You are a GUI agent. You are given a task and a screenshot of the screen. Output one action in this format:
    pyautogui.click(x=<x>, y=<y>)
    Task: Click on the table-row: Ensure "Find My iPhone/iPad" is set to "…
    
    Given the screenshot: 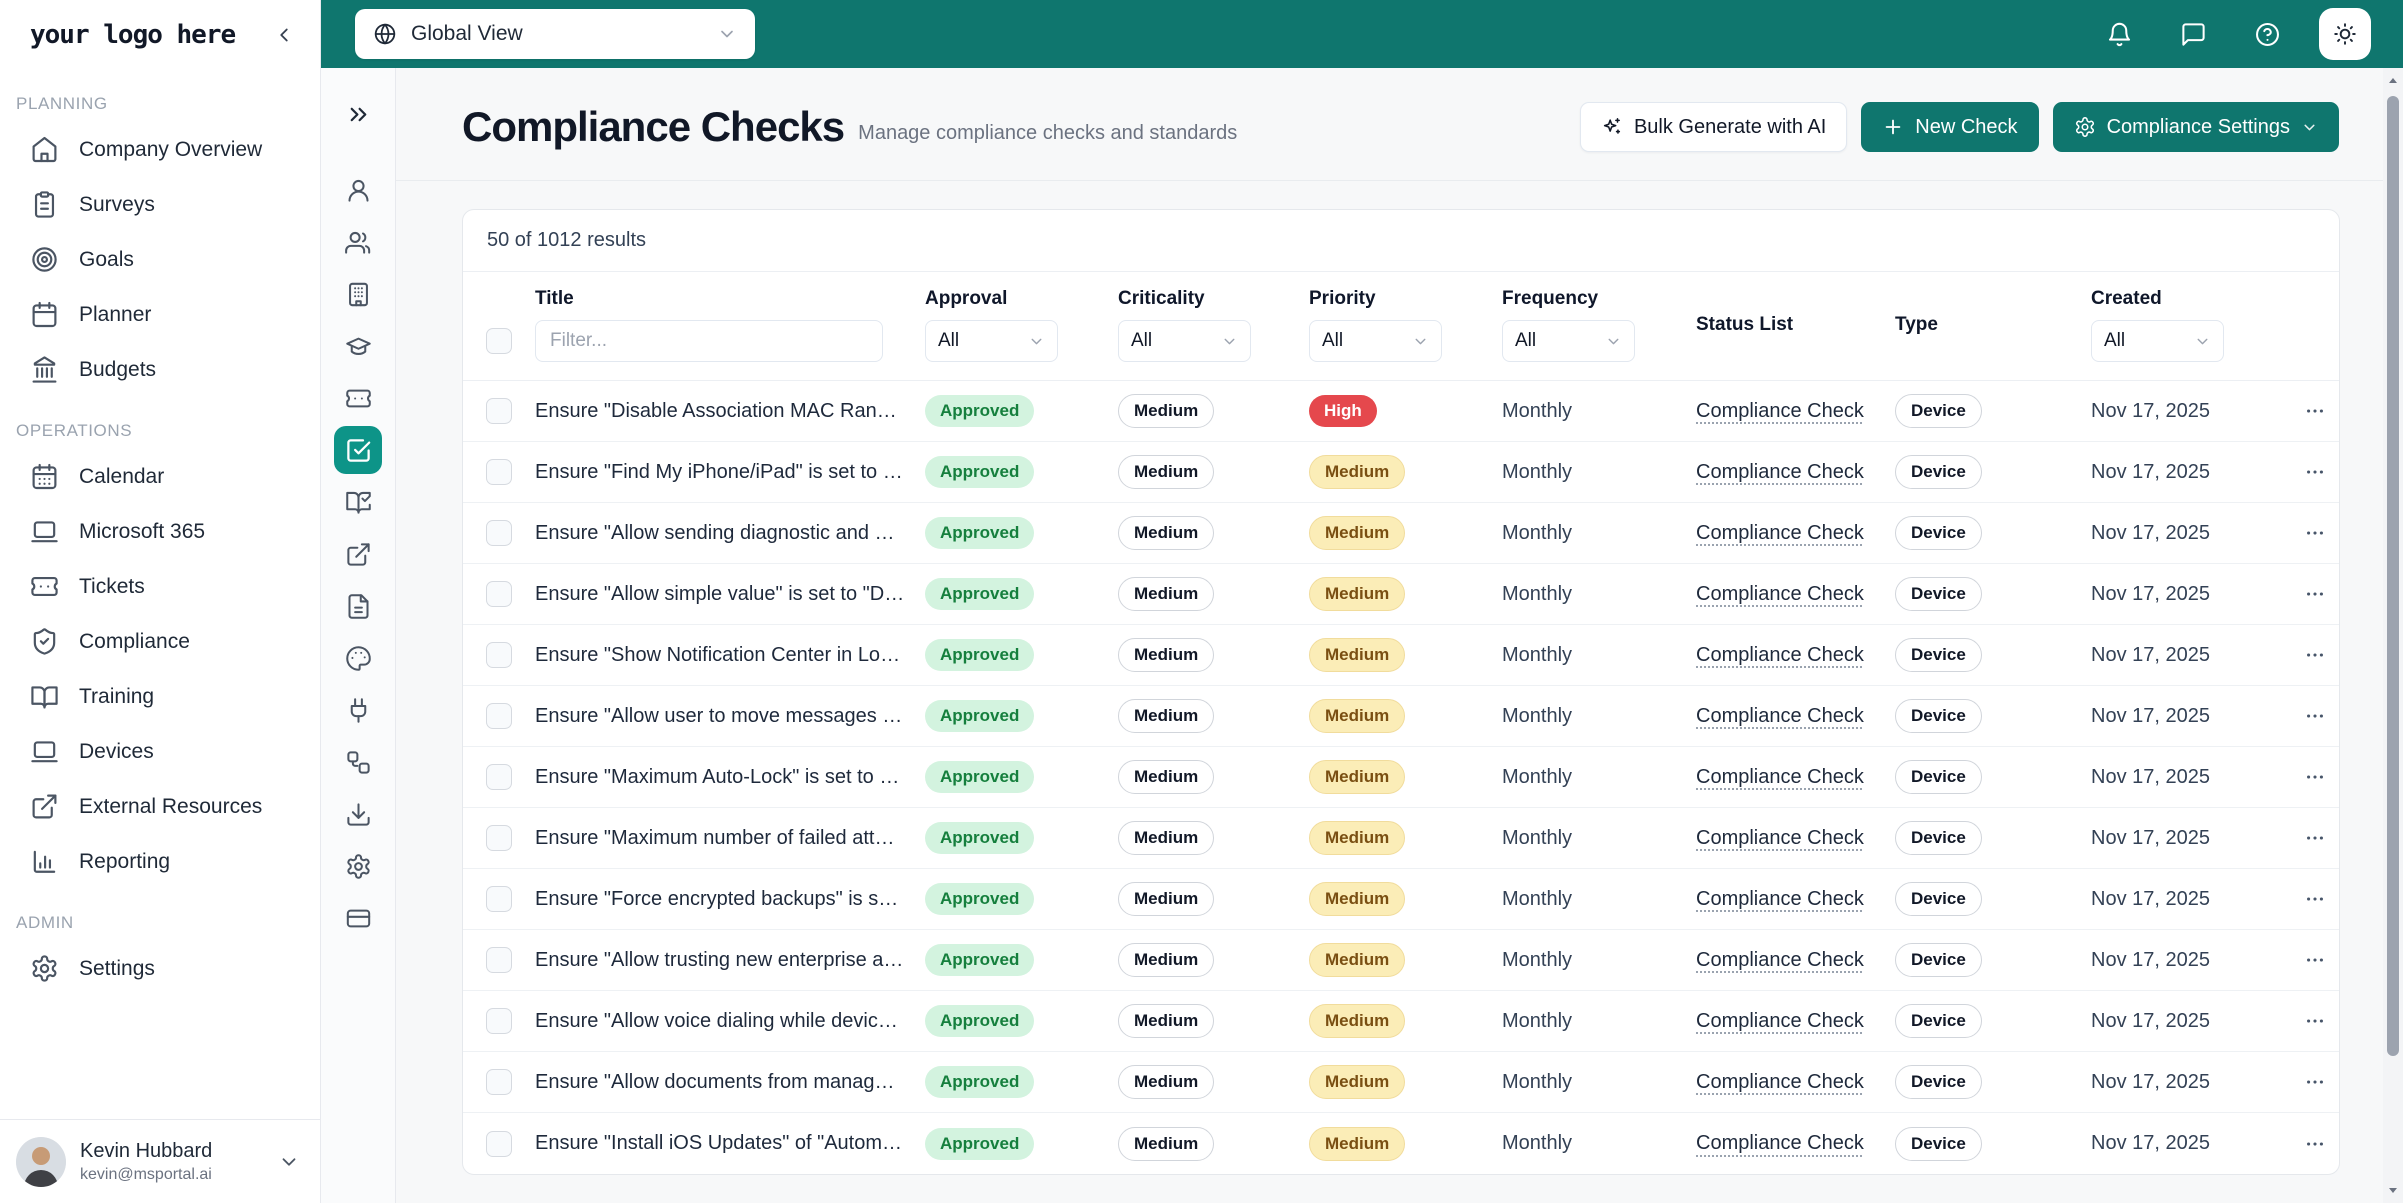 What is the action you would take?
    pyautogui.click(x=1401, y=472)
    